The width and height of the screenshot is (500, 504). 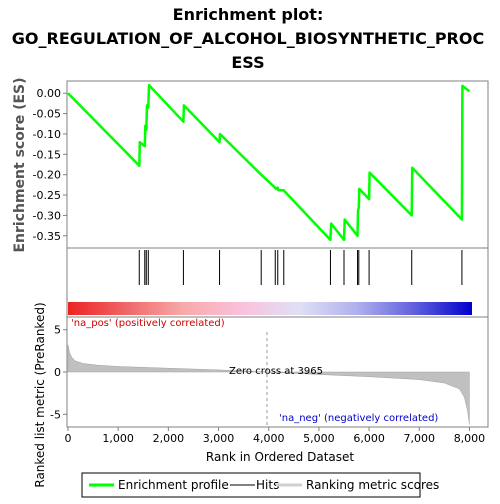 I want to click on x-tick-label: 3,000, so click(x=219, y=438).